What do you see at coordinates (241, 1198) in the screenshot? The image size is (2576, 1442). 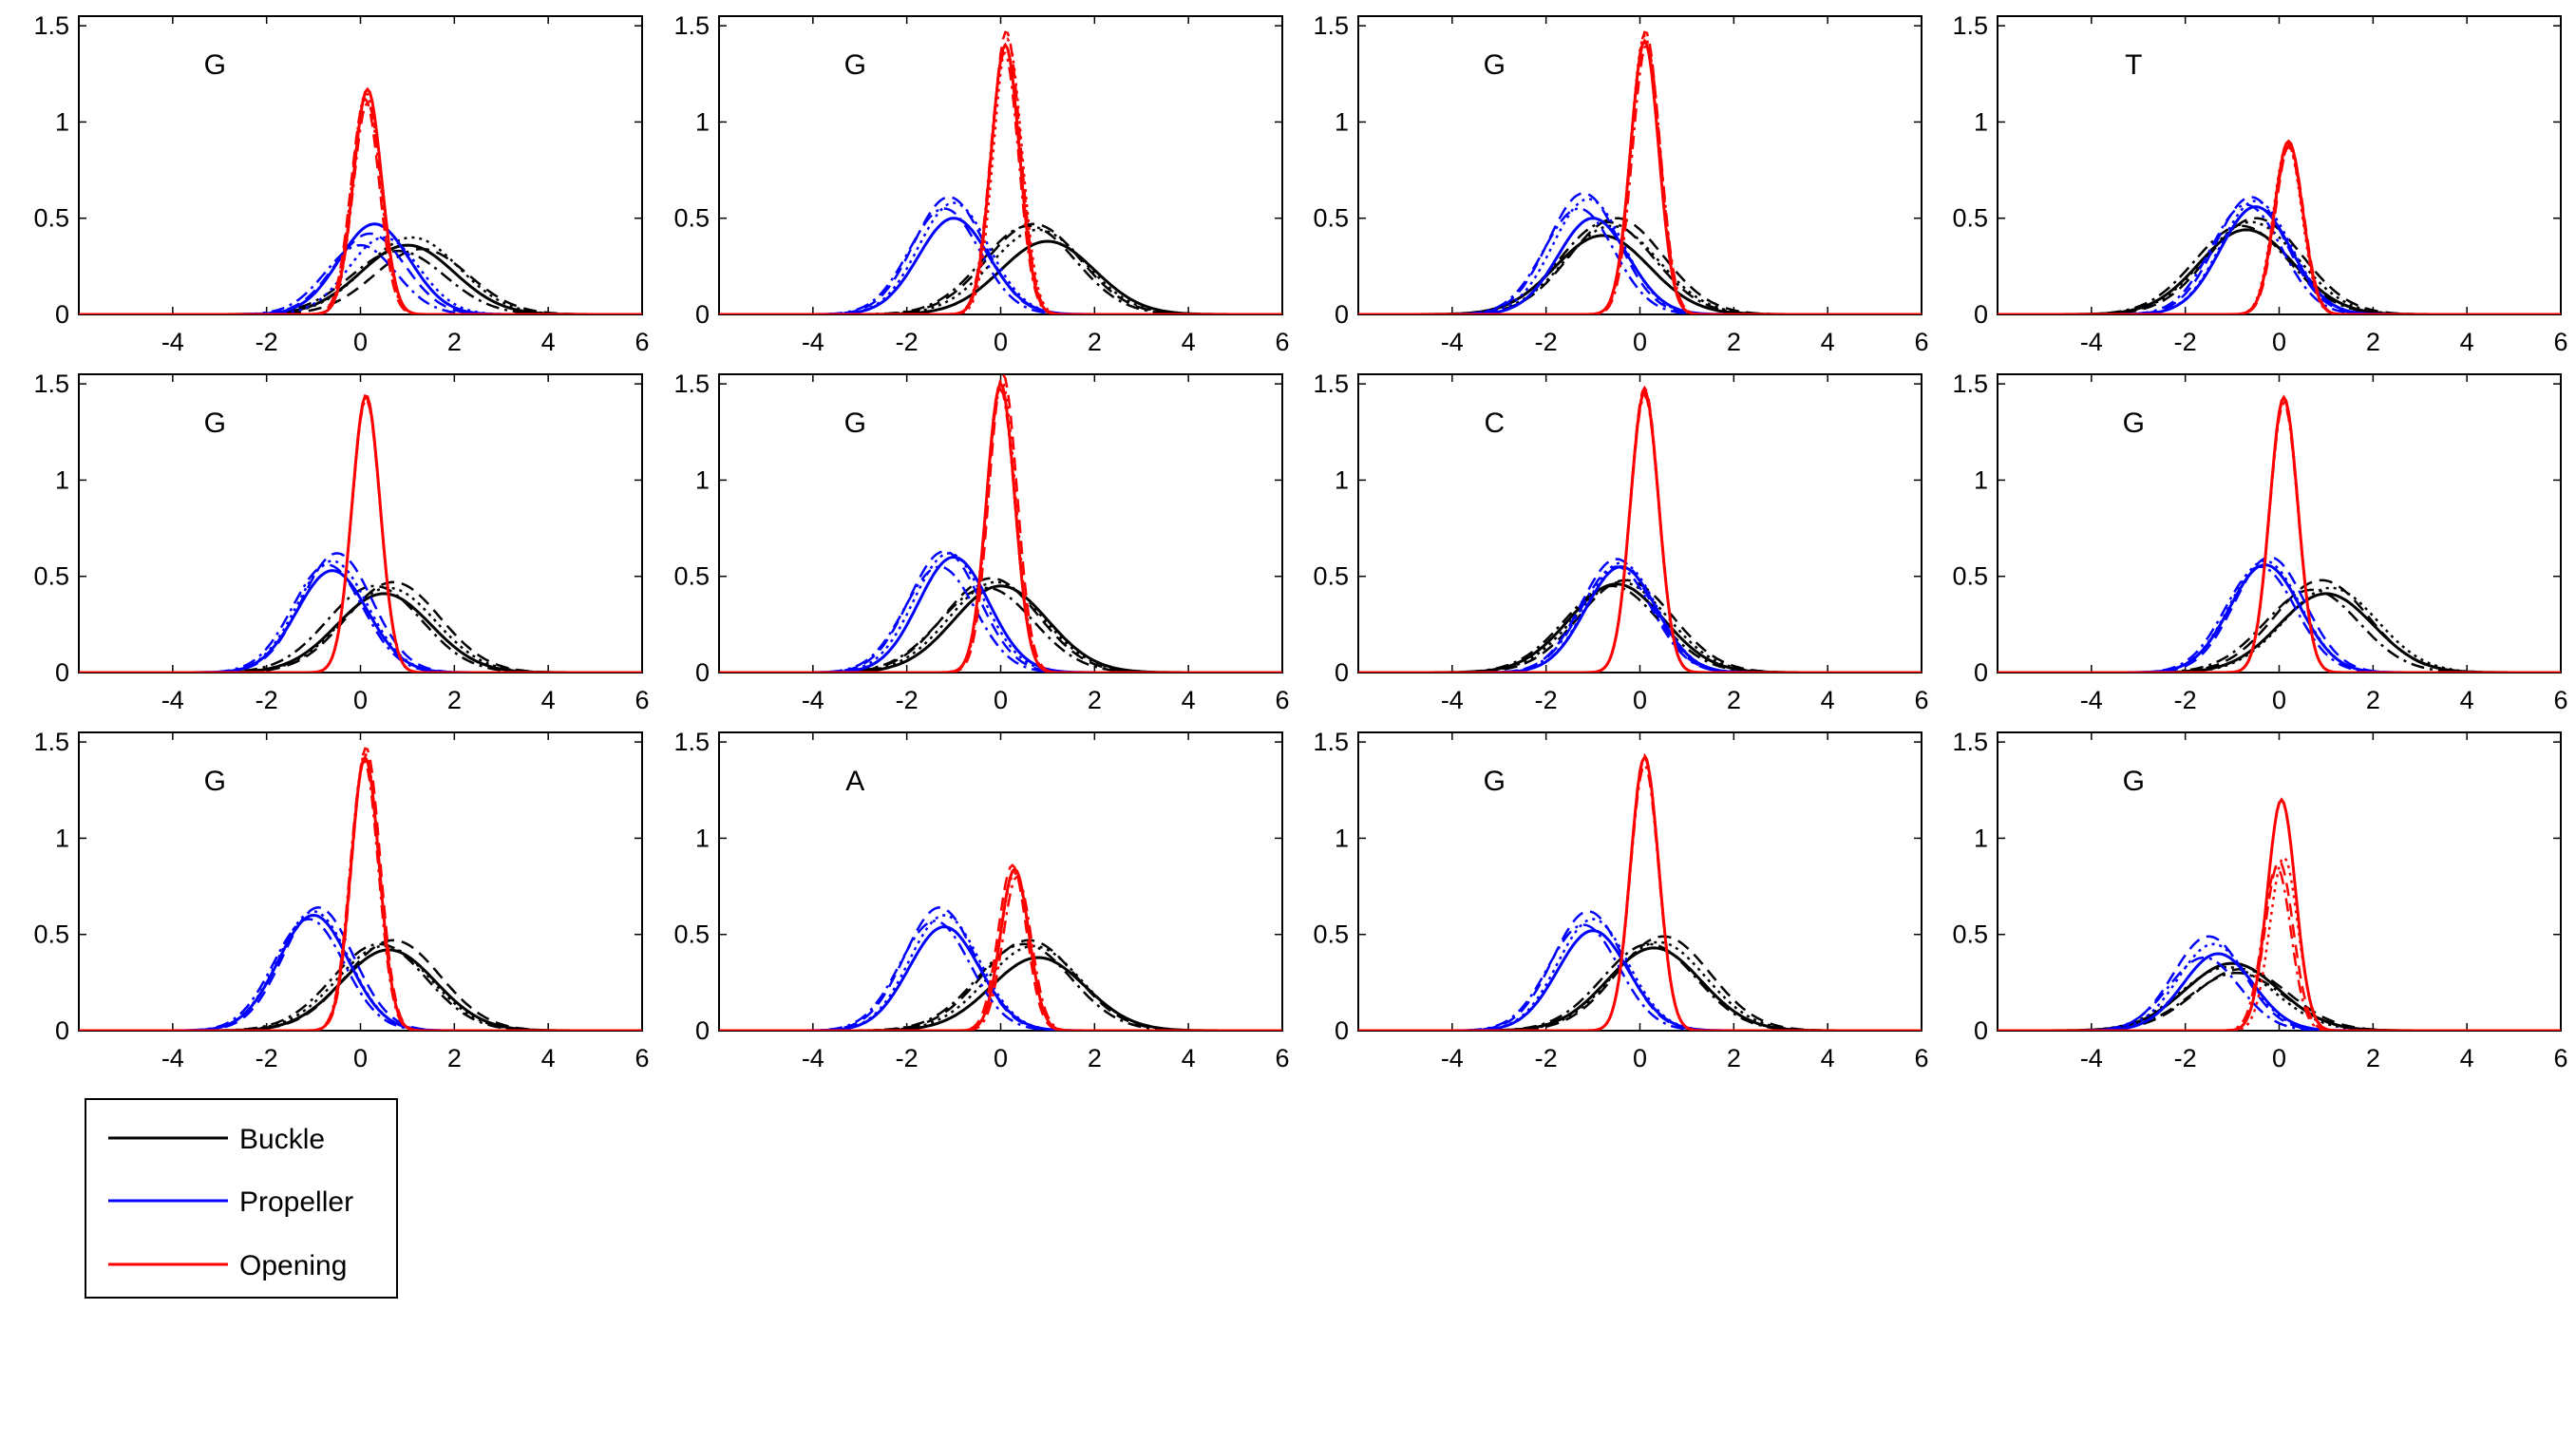 I see `legend: Buckle Propeller Opening` at bounding box center [241, 1198].